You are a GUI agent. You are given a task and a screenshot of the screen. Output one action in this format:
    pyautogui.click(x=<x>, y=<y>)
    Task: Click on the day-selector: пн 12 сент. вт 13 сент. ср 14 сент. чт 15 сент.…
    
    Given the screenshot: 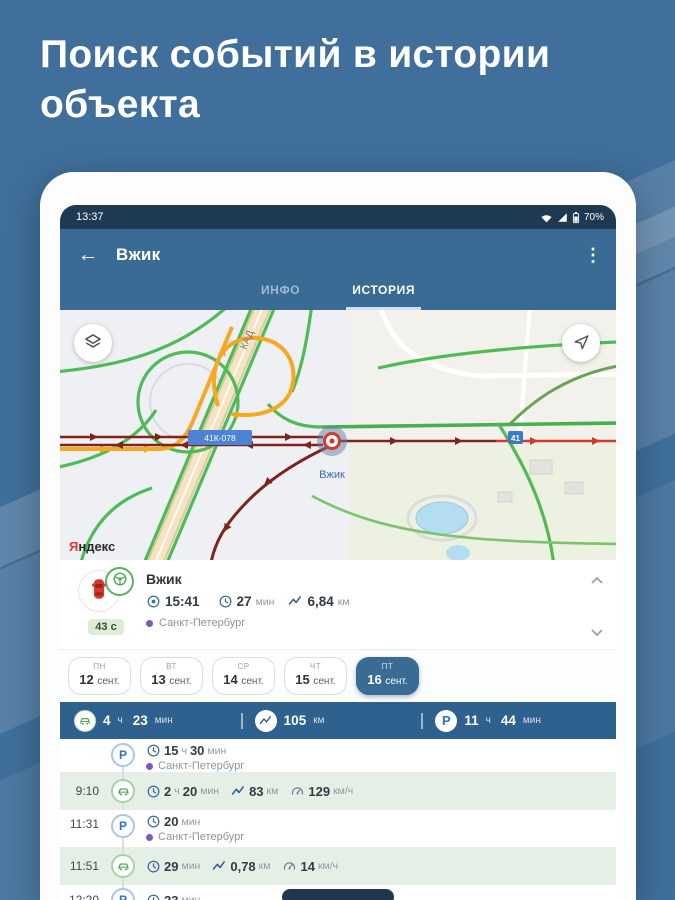 What is the action you would take?
    pyautogui.click(x=338, y=676)
    